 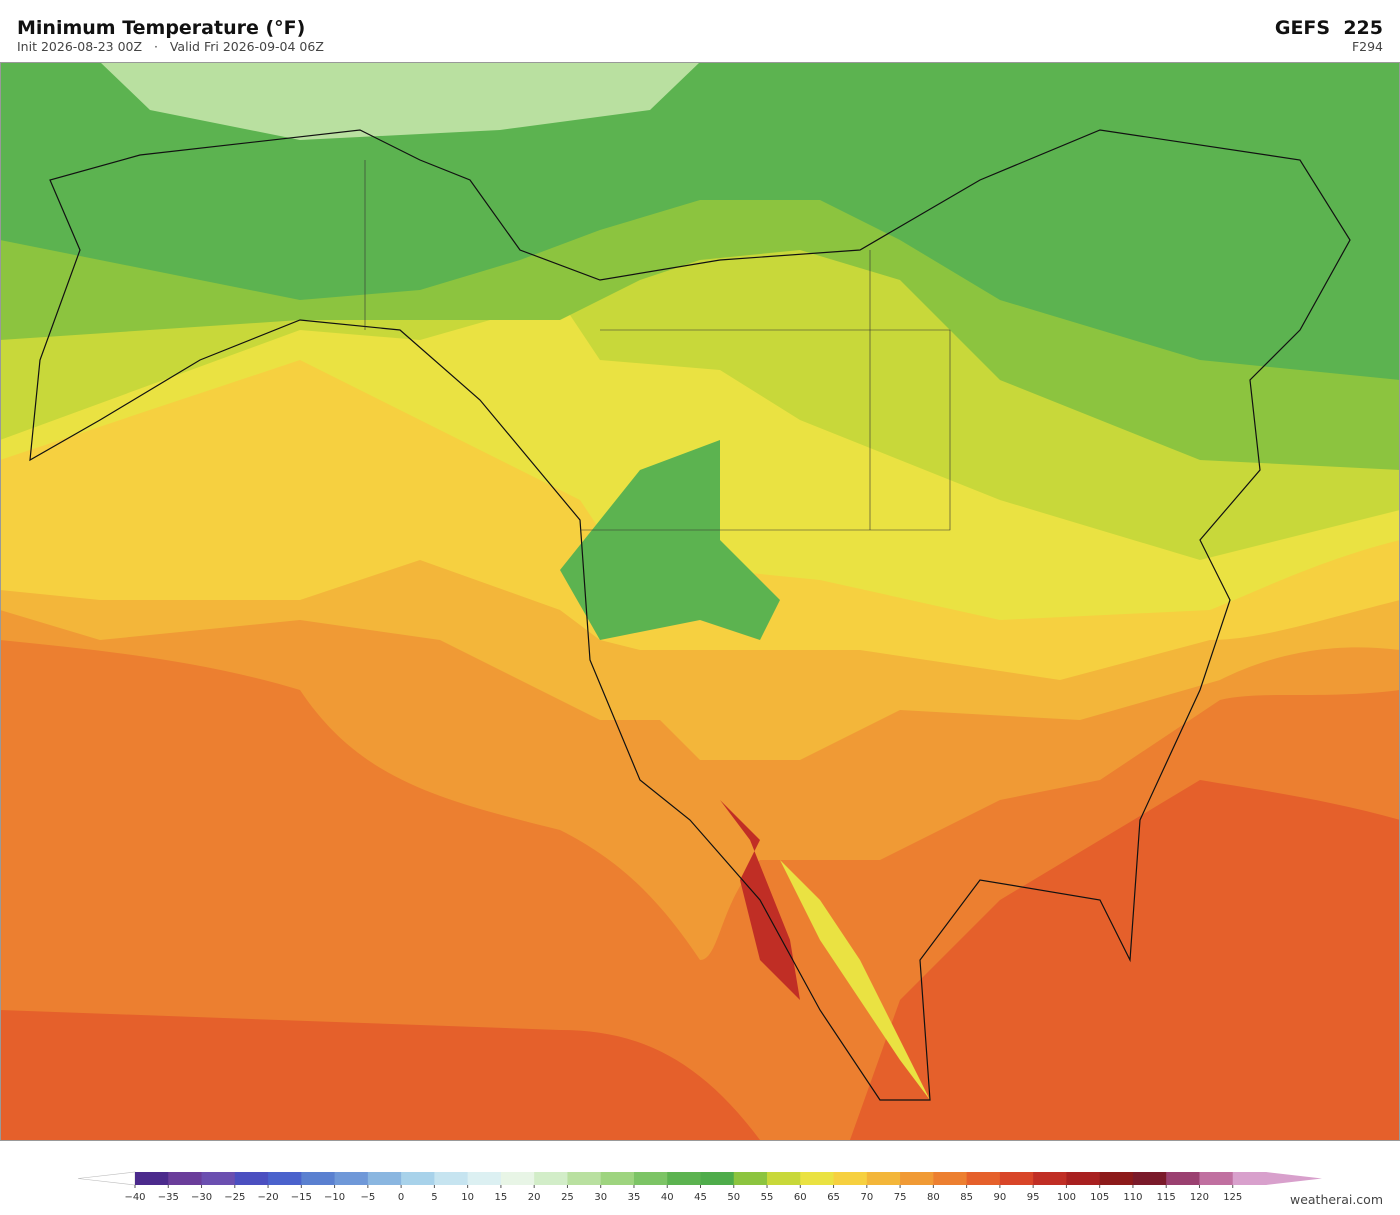 I want to click on colorbar-label: 5, so click(x=434, y=1197).